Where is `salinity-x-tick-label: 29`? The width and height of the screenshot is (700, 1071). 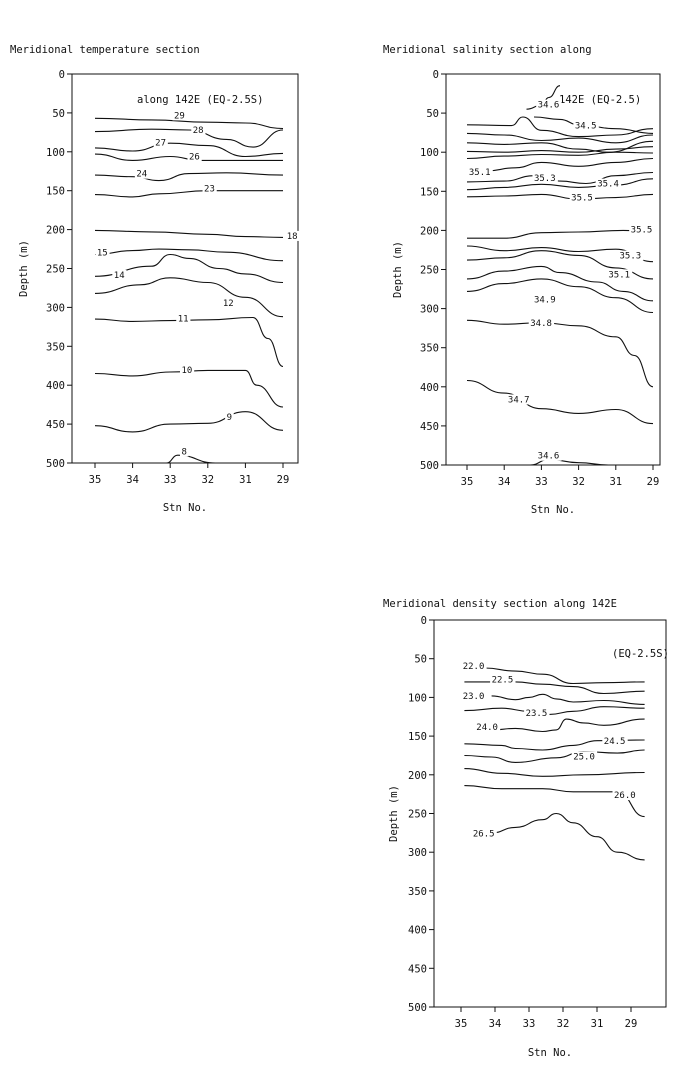
salinity-x-tick-label: 29 is located at coordinates (653, 482).